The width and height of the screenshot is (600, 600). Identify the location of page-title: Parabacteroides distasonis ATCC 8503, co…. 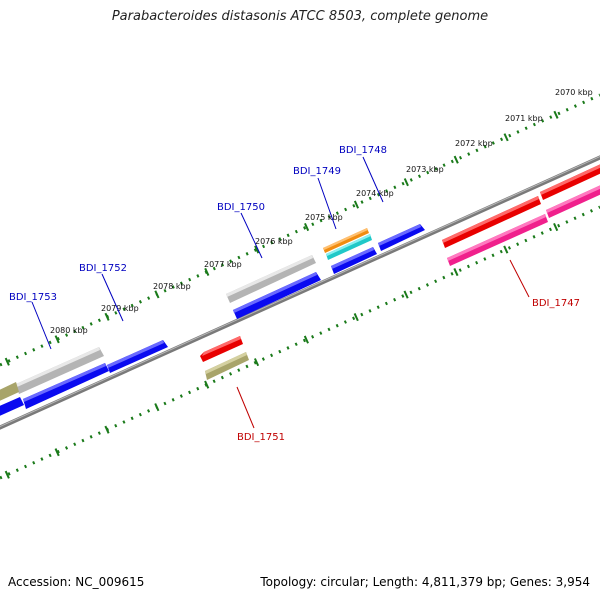
(300, 16).